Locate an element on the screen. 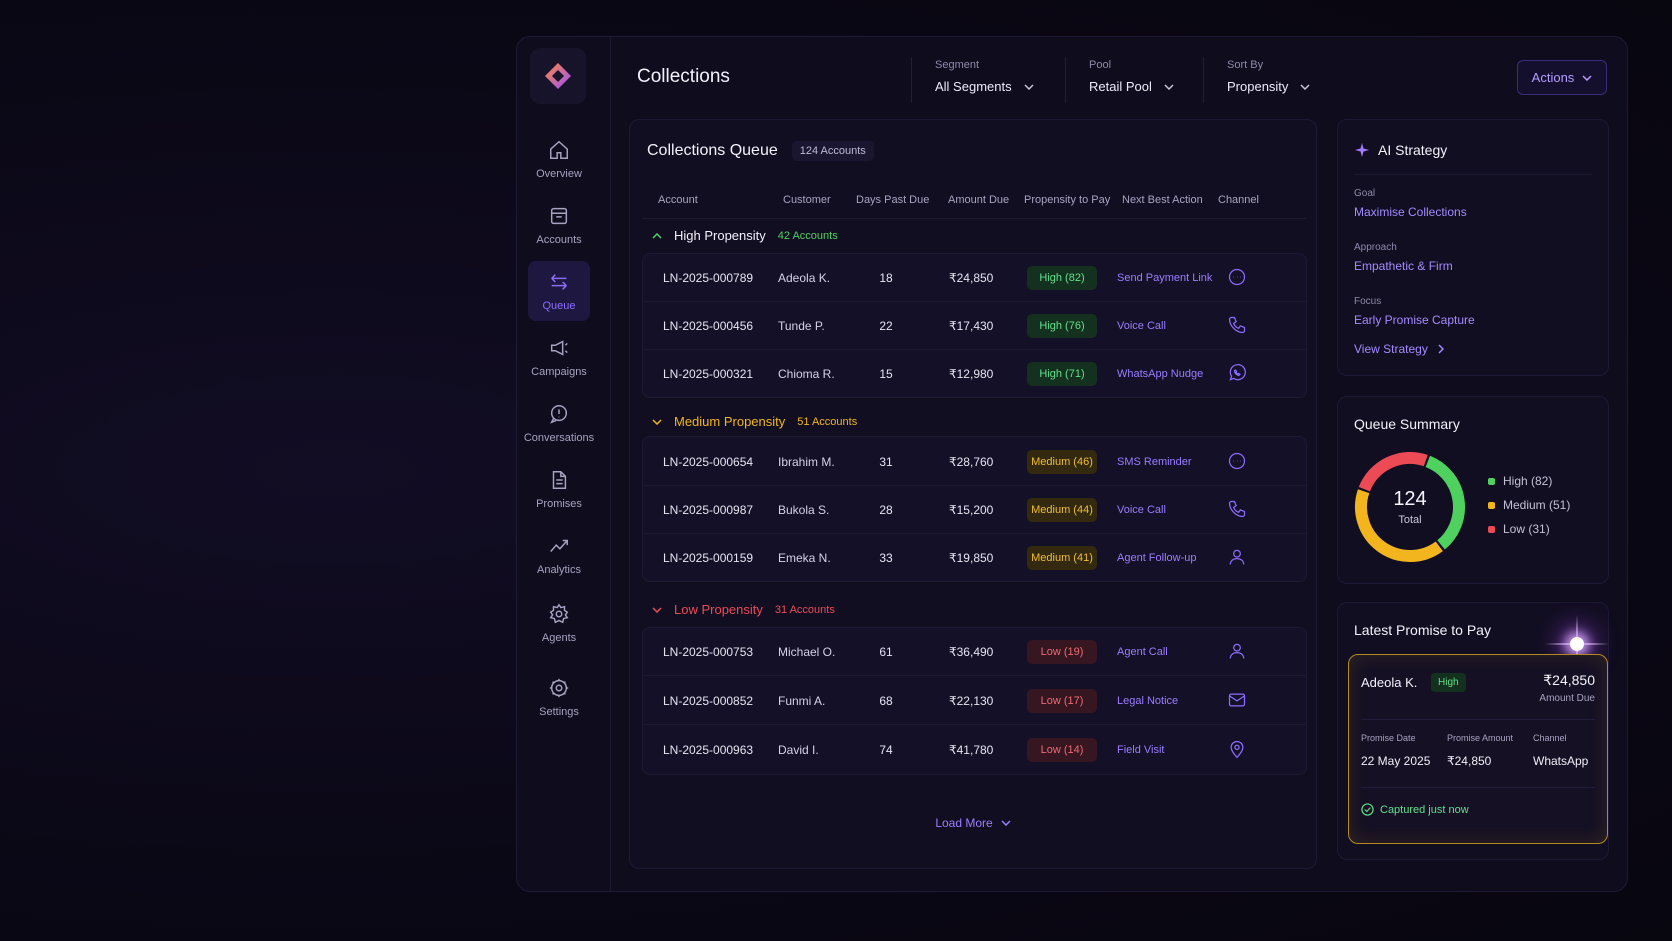  legend-item-medium: Medium (51) is located at coordinates (1529, 505).